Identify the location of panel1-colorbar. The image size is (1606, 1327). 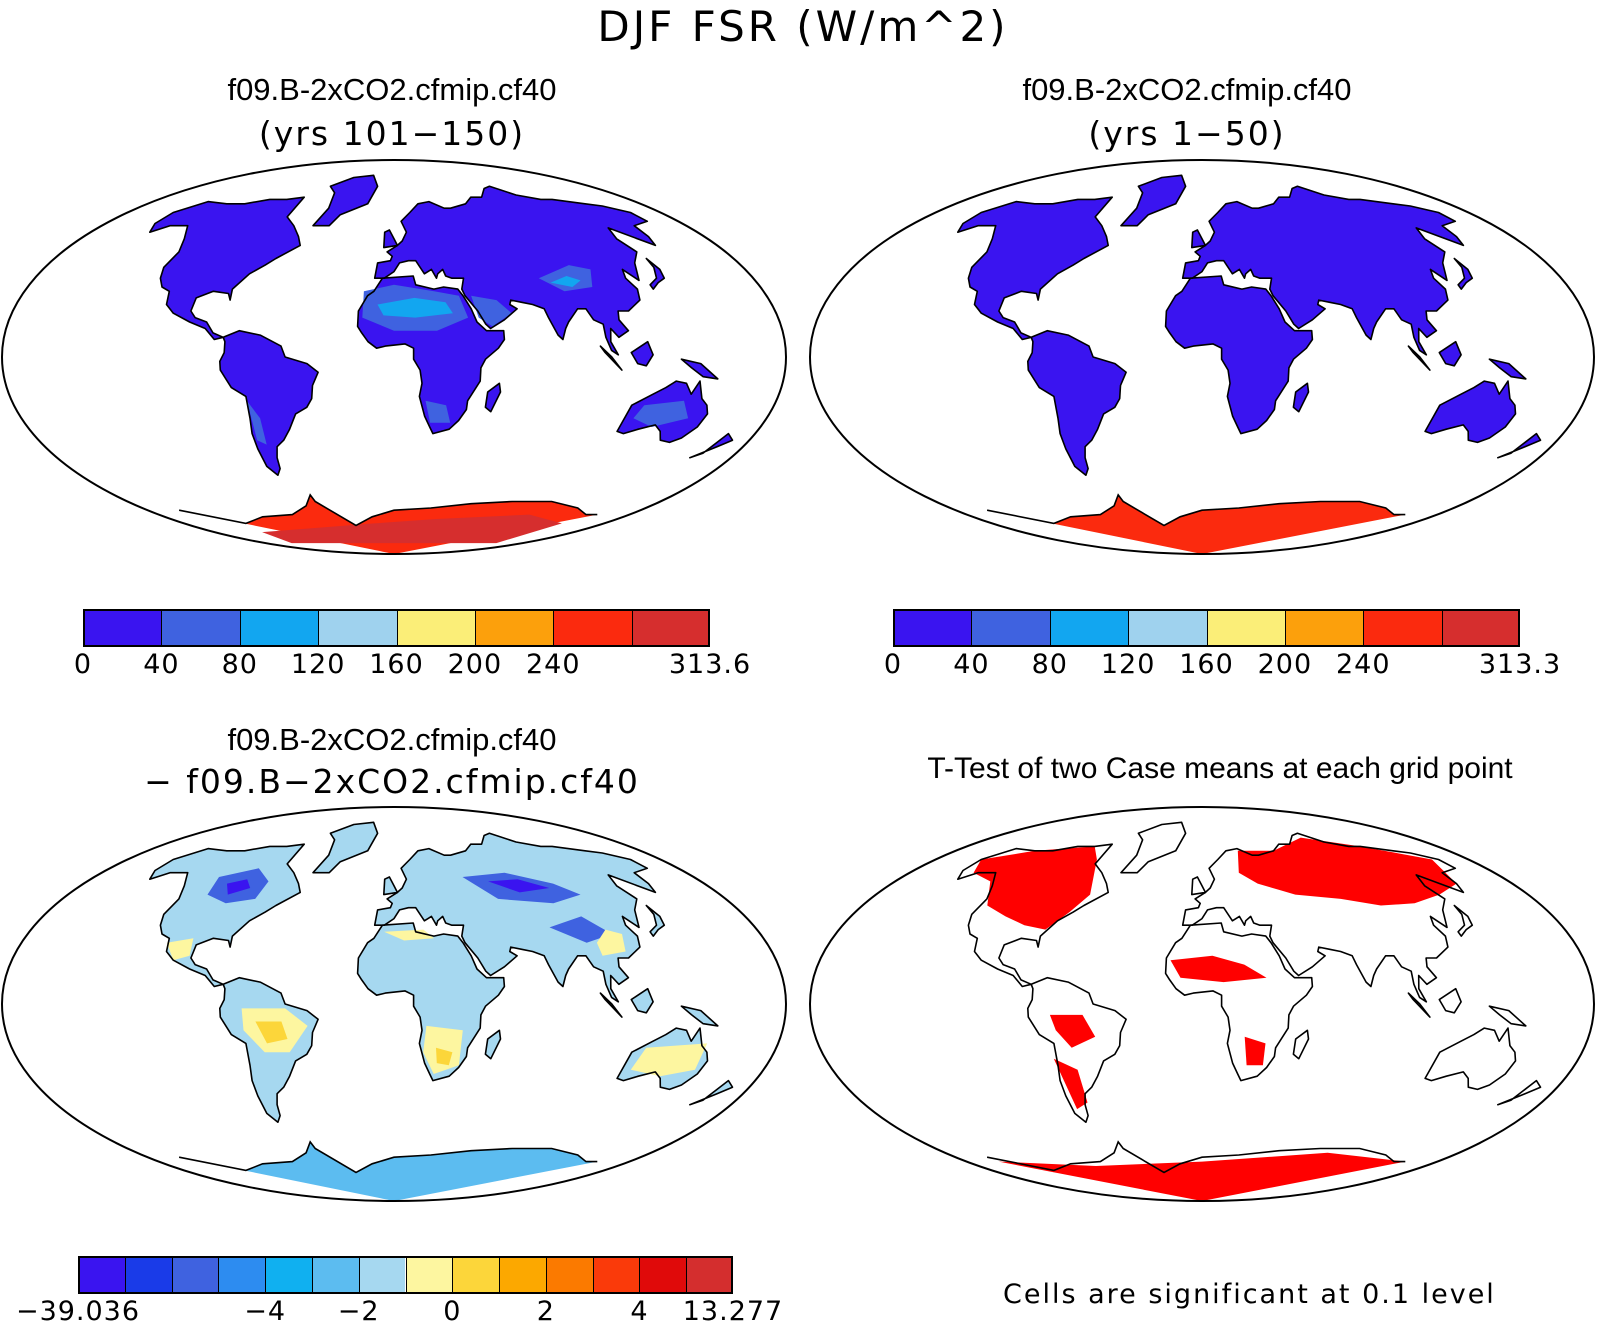
(396, 628).